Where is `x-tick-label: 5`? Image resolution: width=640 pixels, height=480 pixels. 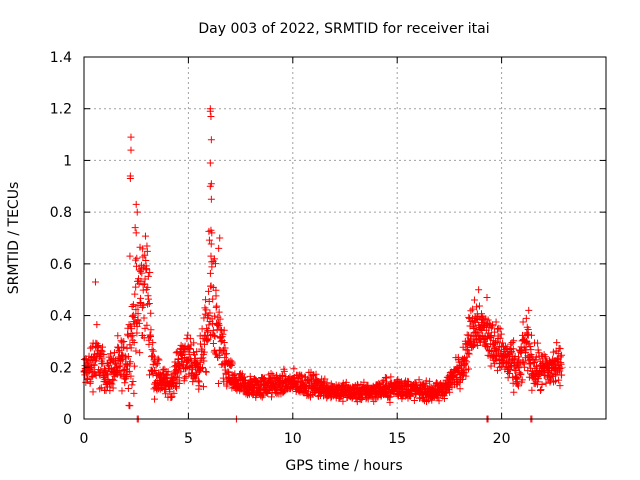 x-tick-label: 5 is located at coordinates (188, 439).